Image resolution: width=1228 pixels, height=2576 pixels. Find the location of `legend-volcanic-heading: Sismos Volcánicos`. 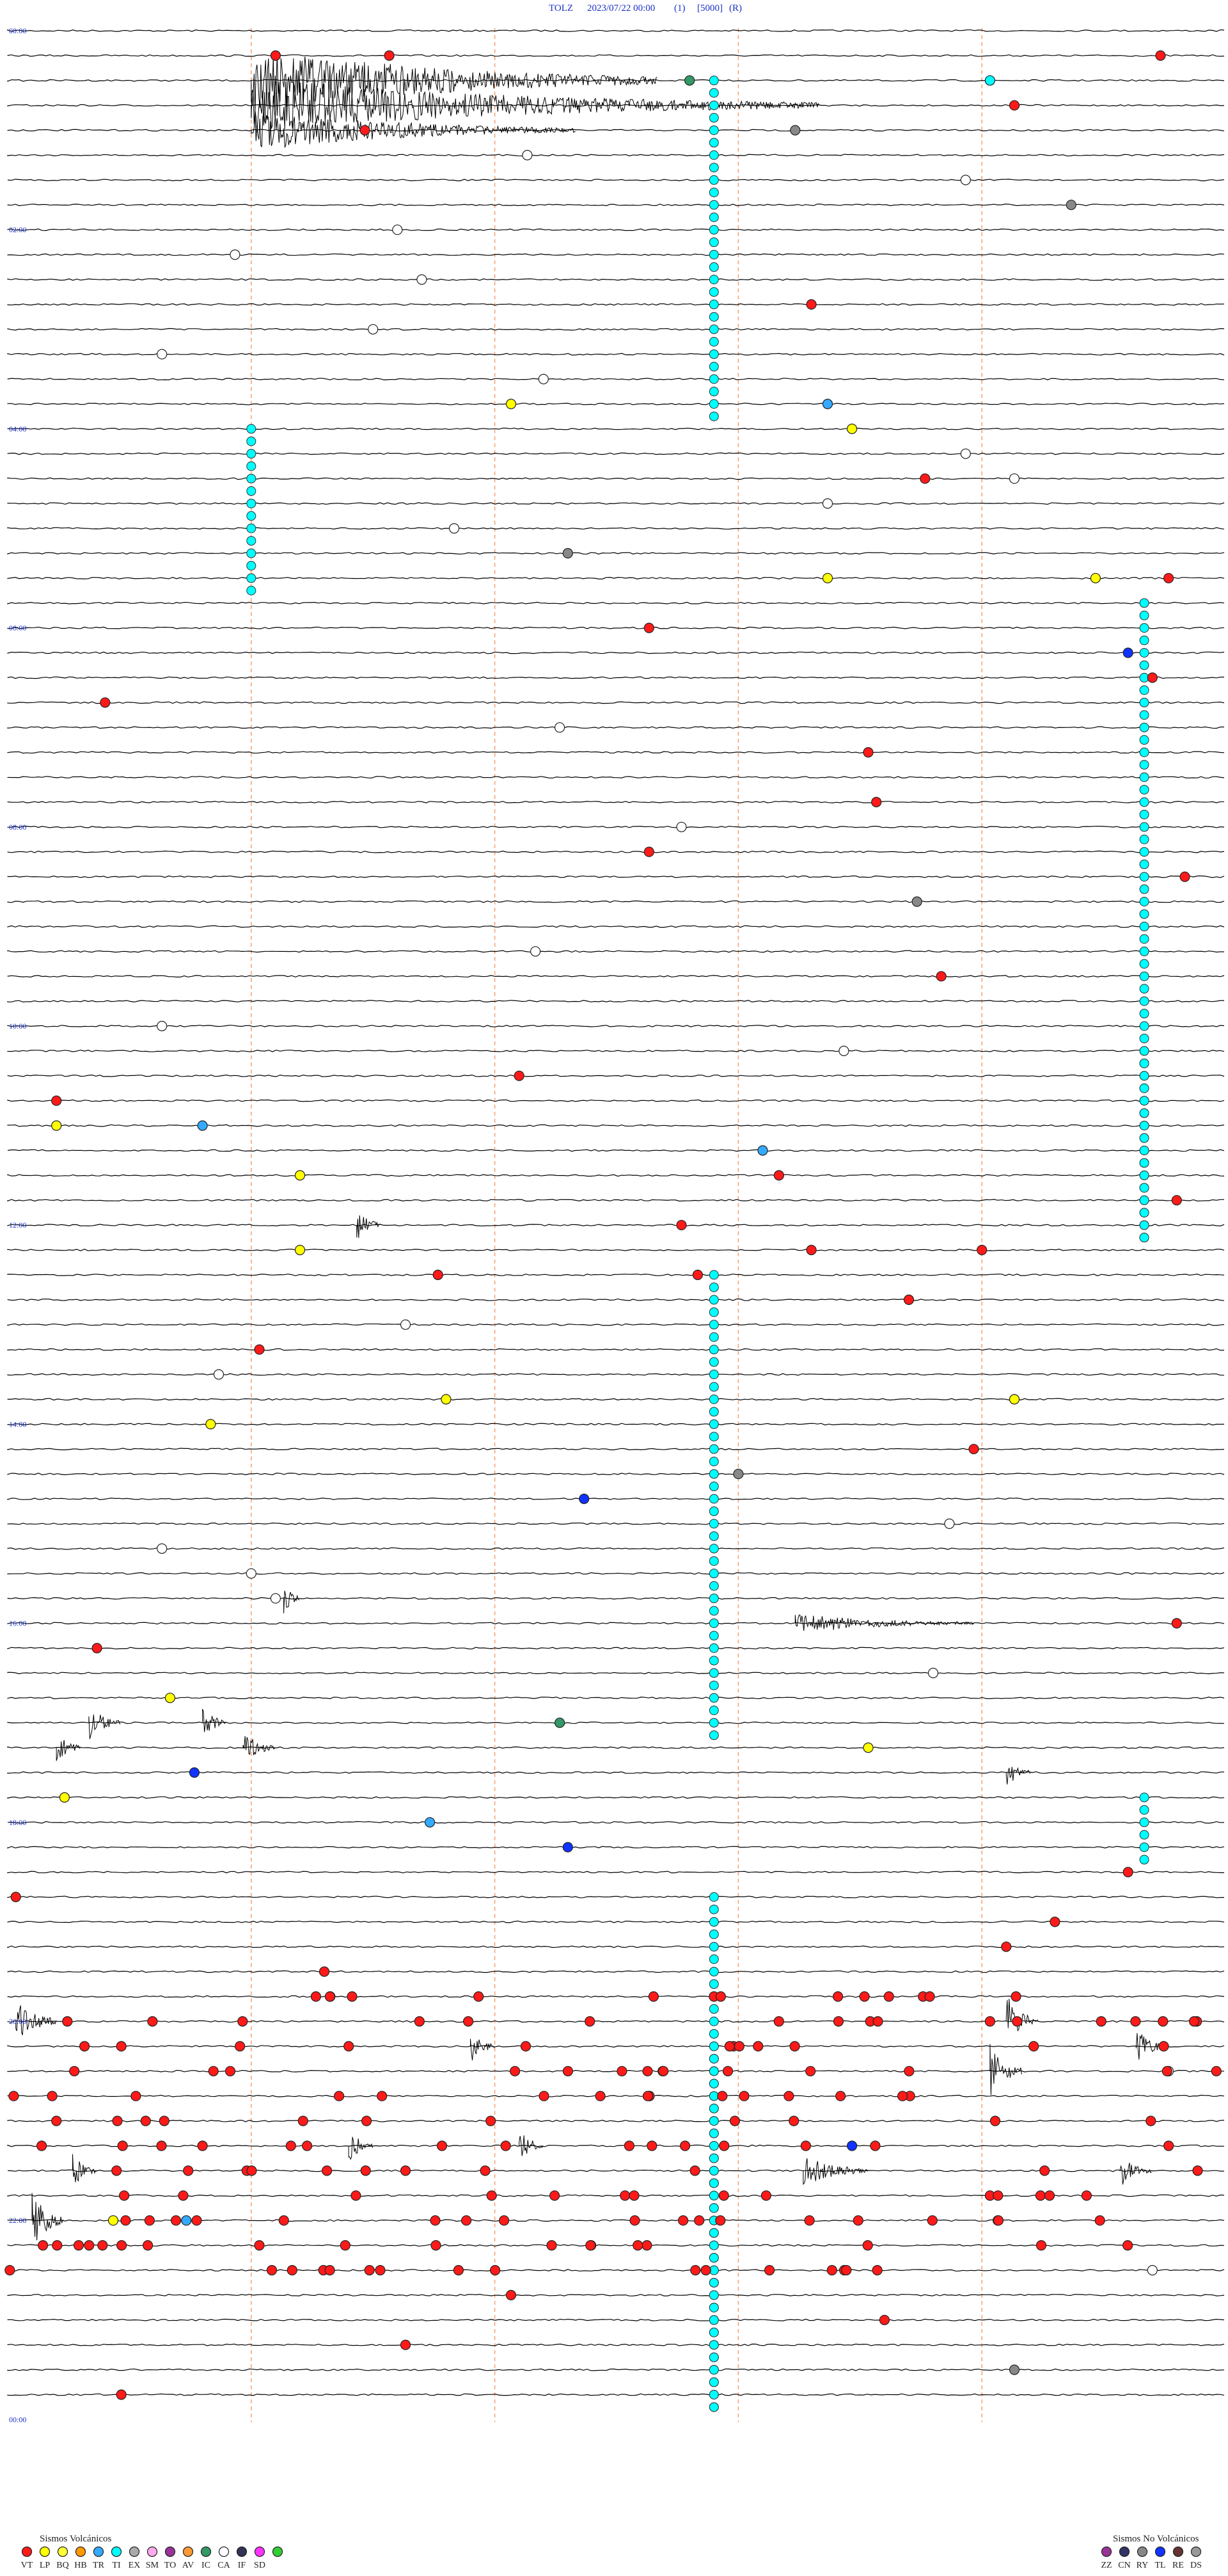

legend-volcanic-heading: Sismos Volcánicos is located at coordinates (76, 2539).